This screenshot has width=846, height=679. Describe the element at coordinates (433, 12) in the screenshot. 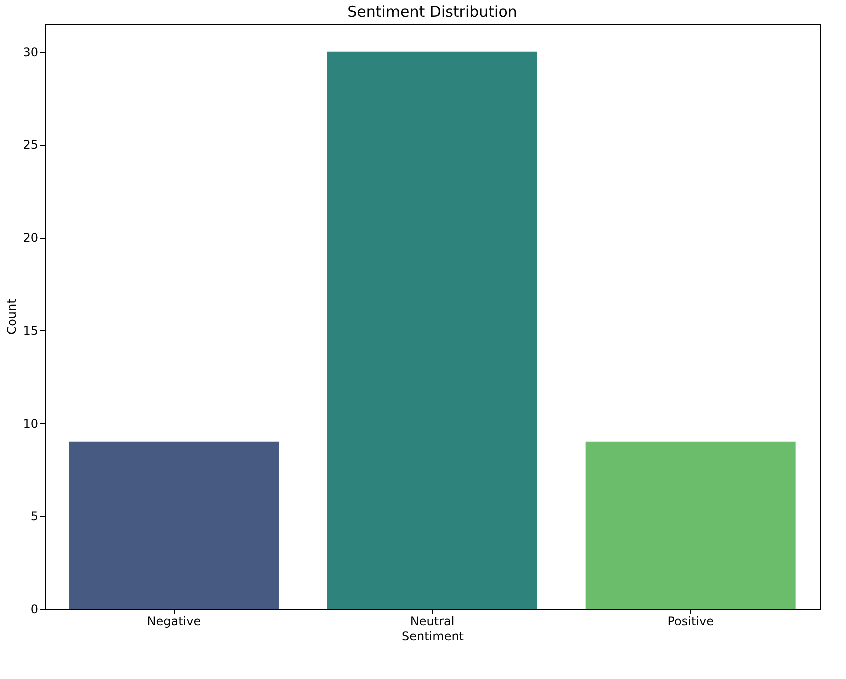

I see `chart-title: Sentiment Distribution` at that location.